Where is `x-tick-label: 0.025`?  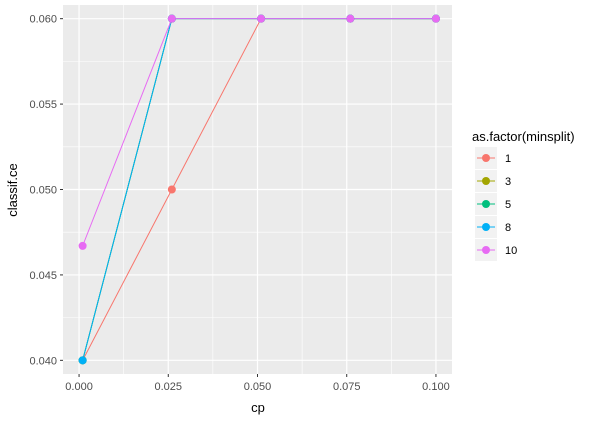
x-tick-label: 0.025 is located at coordinates (169, 387).